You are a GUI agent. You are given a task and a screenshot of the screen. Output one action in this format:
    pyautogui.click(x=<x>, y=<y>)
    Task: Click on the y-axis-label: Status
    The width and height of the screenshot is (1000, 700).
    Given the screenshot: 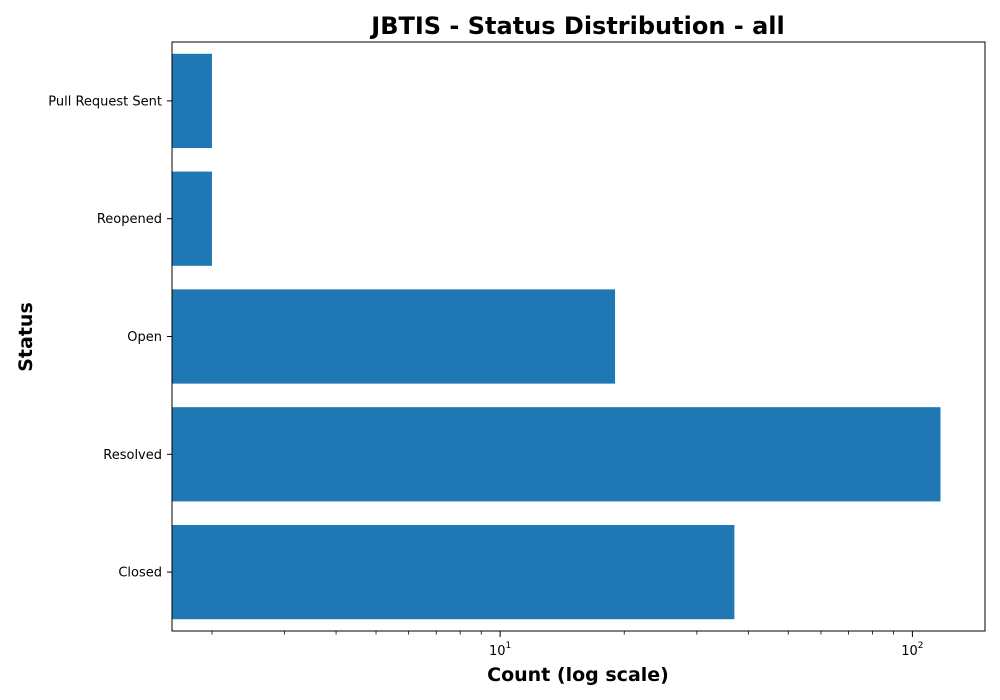 What is the action you would take?
    pyautogui.click(x=26, y=337)
    